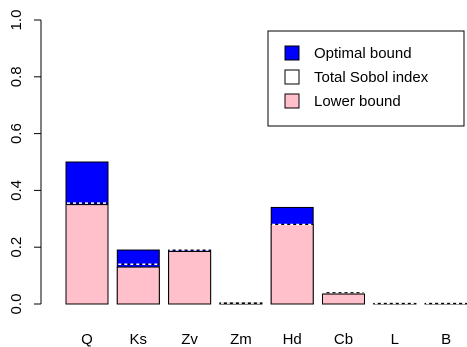  I want to click on bar-lower-hd, so click(292, 264).